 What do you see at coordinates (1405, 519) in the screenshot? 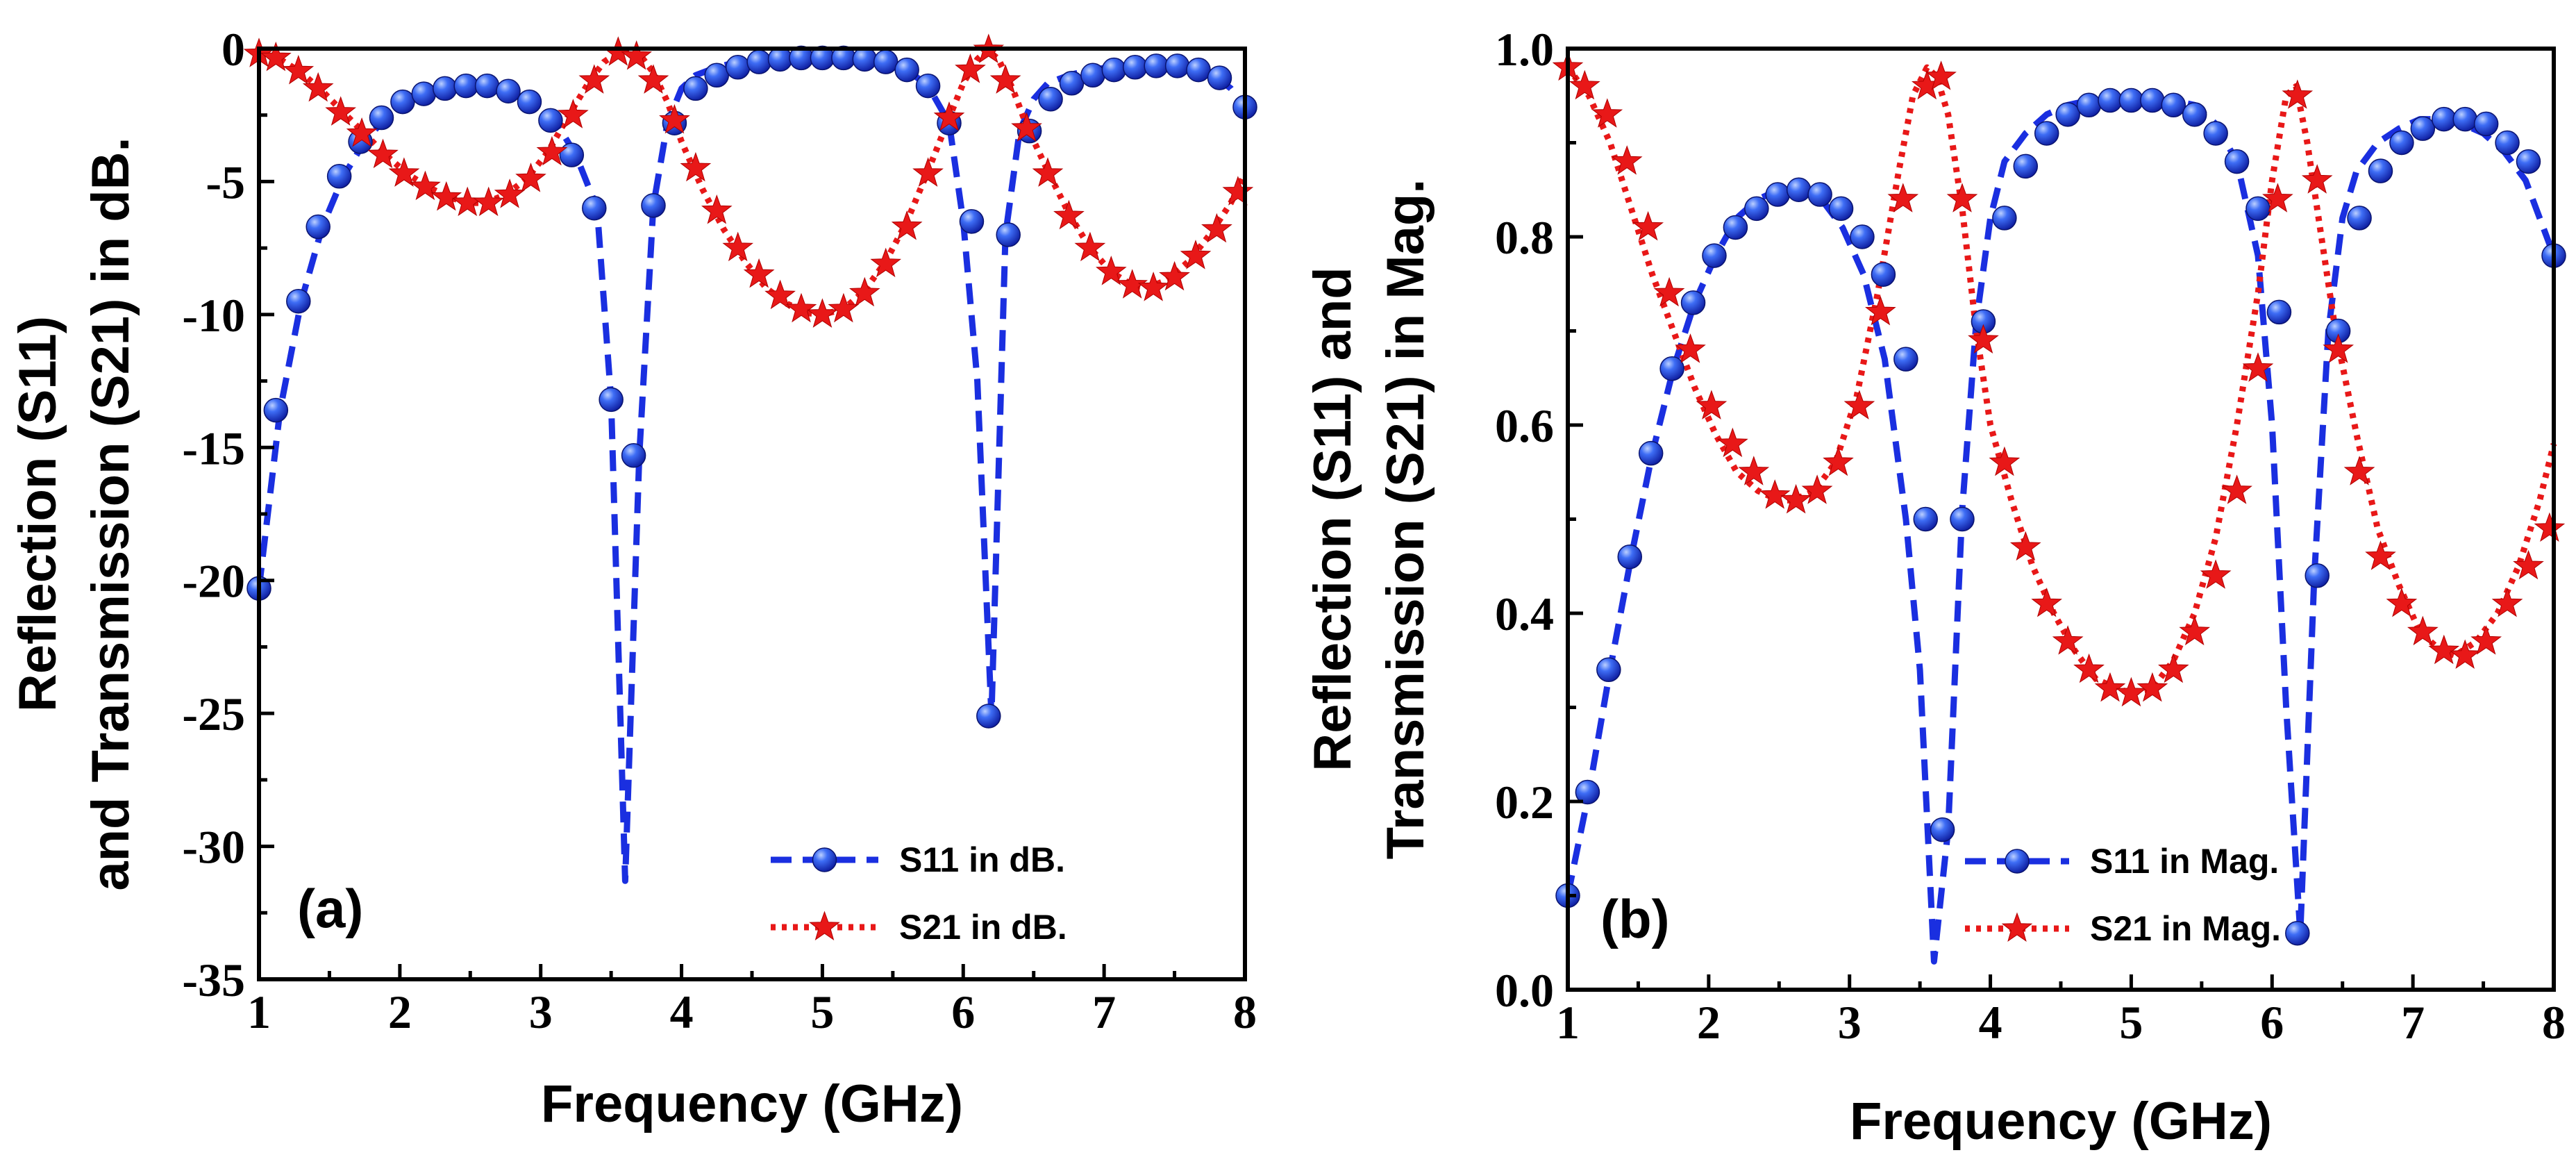
I see `y-axis-title-b-line2: Transmission (S21) in Mag.` at bounding box center [1405, 519].